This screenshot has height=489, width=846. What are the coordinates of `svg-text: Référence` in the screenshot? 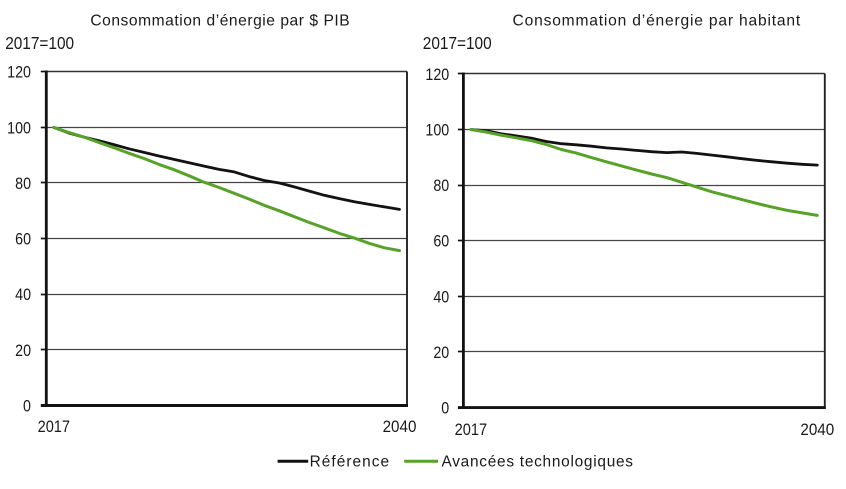 It's located at (350, 461).